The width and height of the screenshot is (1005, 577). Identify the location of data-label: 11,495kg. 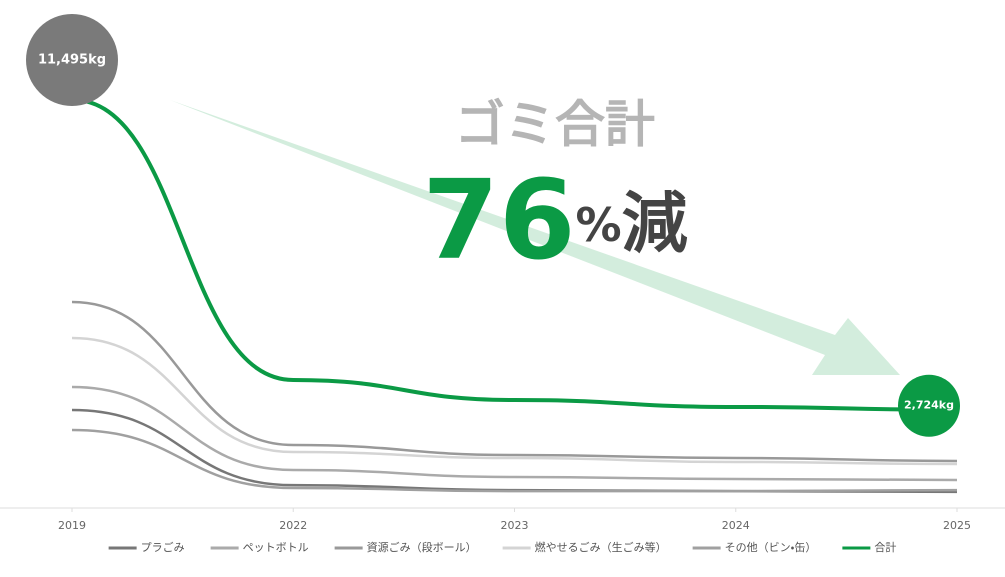
(72, 60).